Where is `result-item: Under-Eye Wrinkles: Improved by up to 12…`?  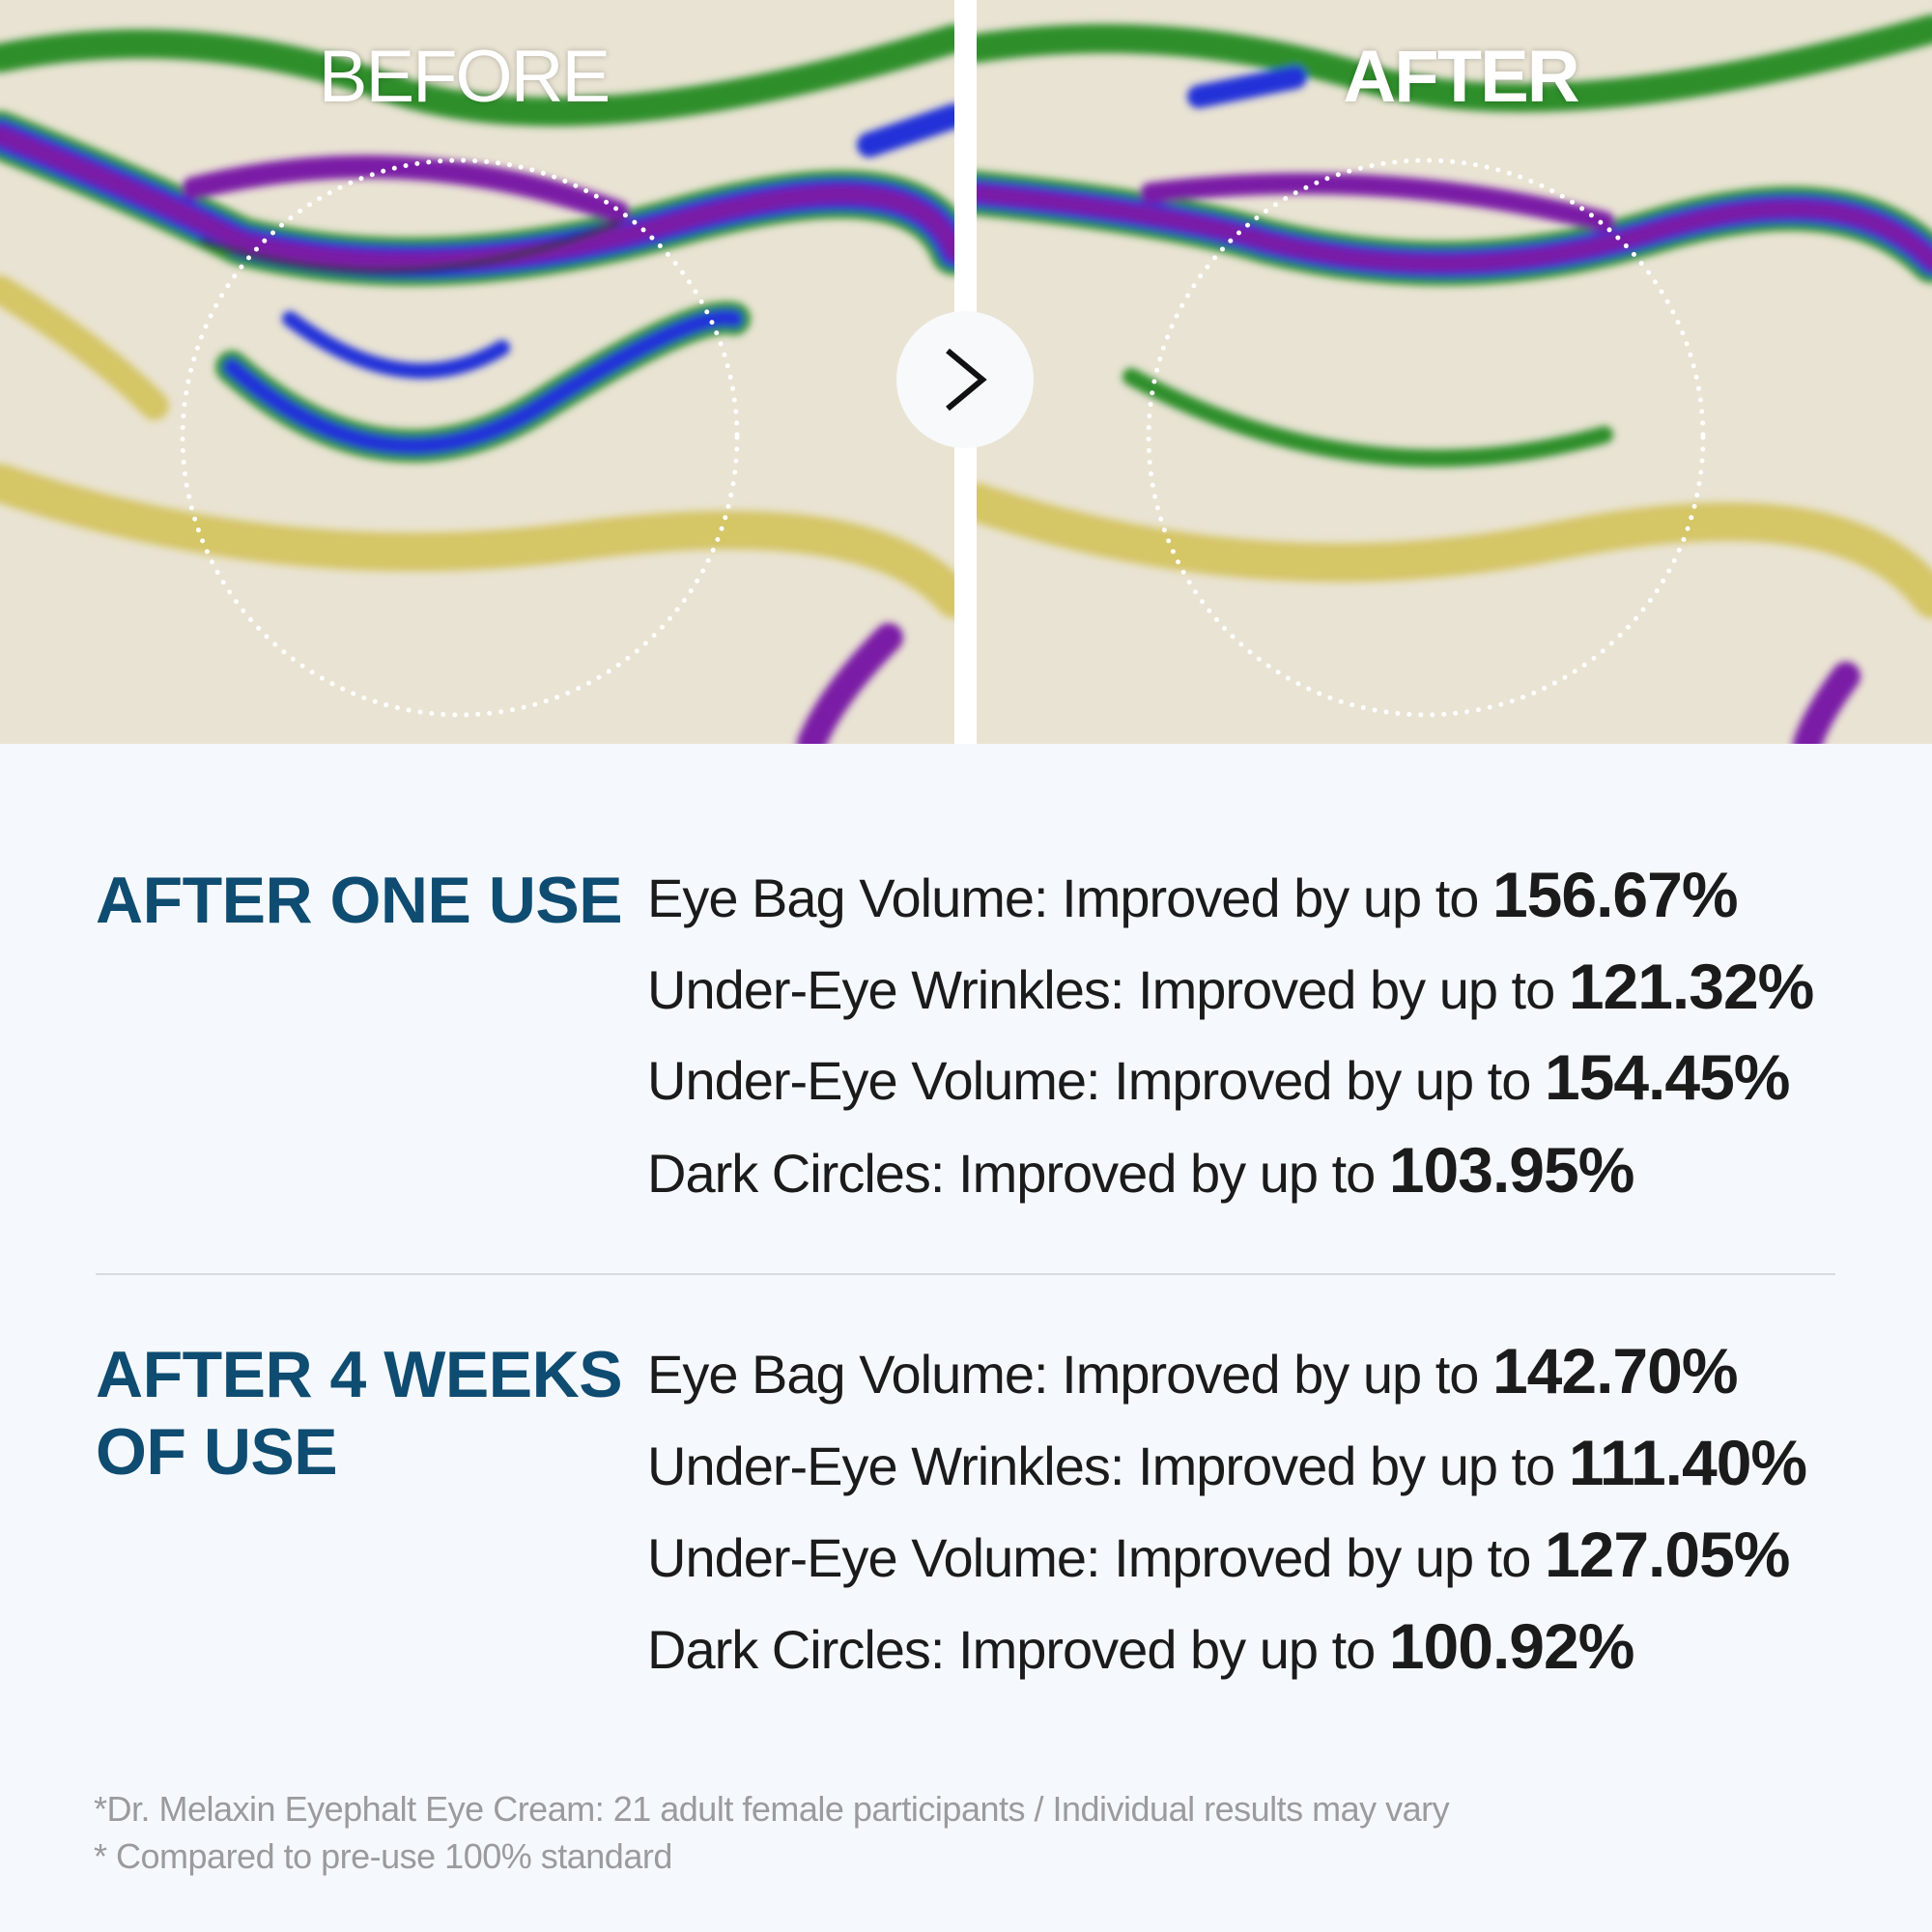
result-item: Under-Eye Wrinkles: Improved by up to 12… is located at coordinates (1230, 986).